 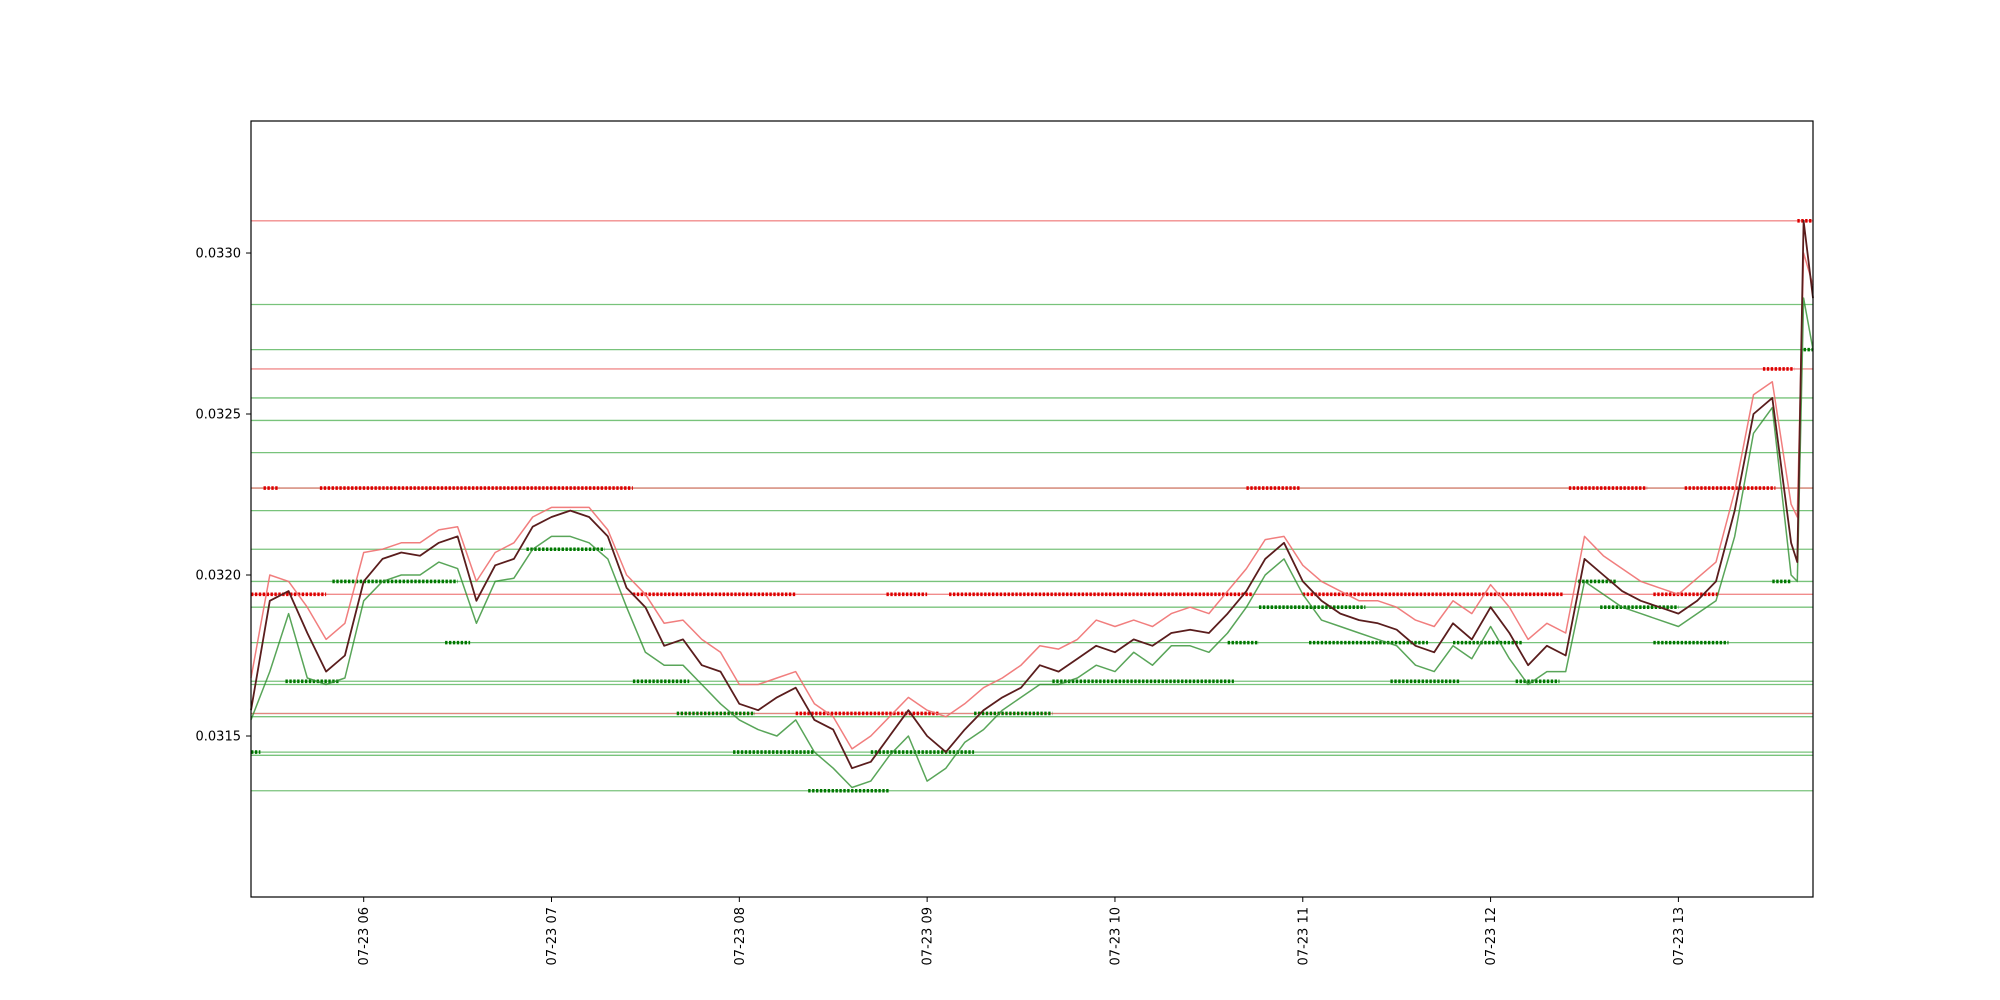 I want to click on x-tick-label-0: 07-23 06, so click(x=364, y=936).